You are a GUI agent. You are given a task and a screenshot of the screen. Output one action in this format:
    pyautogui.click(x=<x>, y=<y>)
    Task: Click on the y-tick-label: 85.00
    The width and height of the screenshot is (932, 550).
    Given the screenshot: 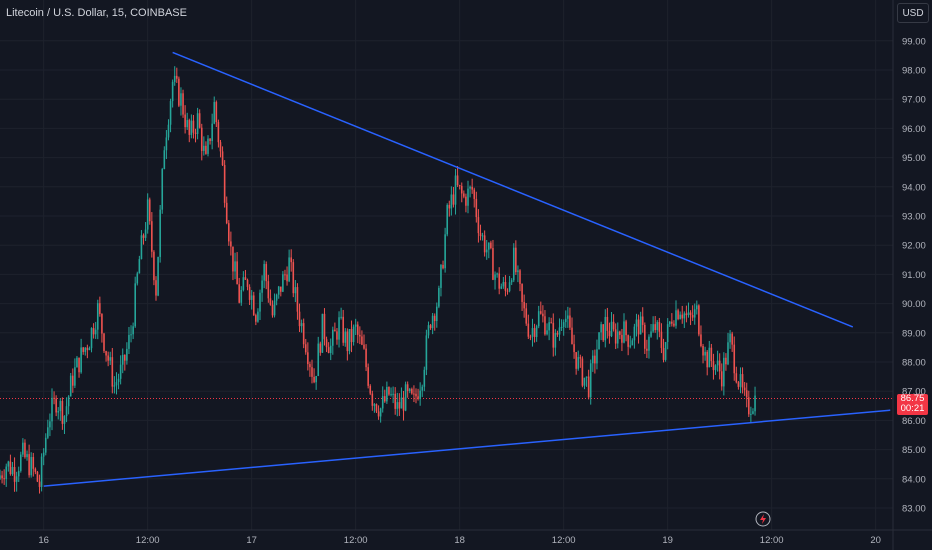 What is the action you would take?
    pyautogui.click(x=914, y=450)
    